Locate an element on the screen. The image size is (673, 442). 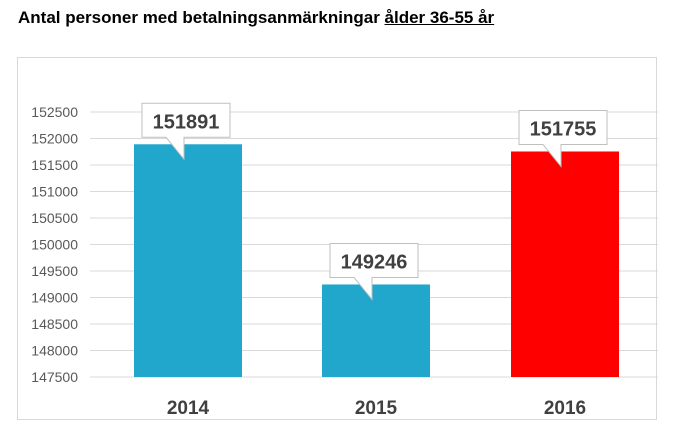
data-label: 151891 is located at coordinates (186, 122).